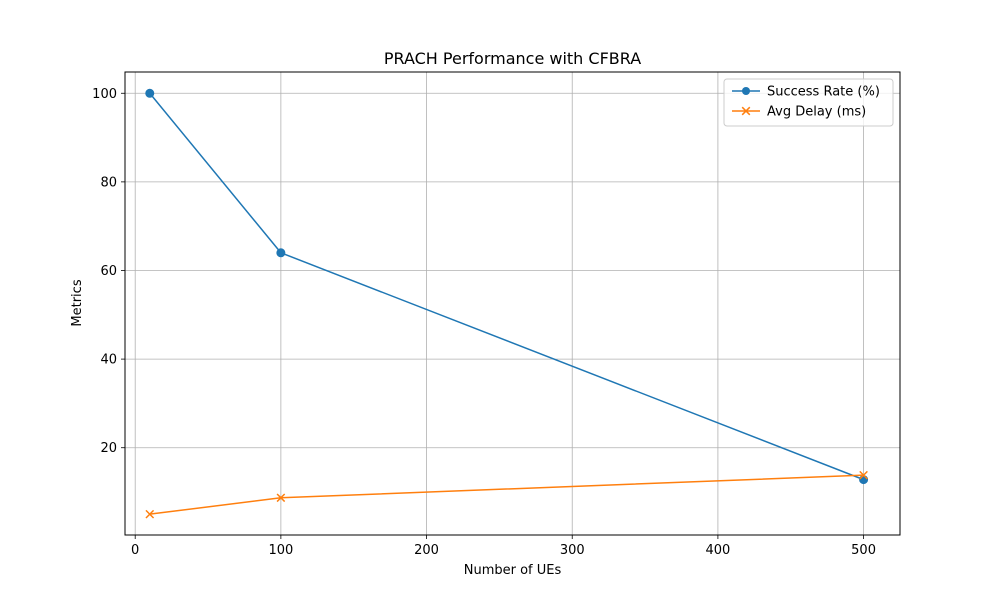  Describe the element at coordinates (108, 271) in the screenshot. I see `y-tick-label: 60` at that location.